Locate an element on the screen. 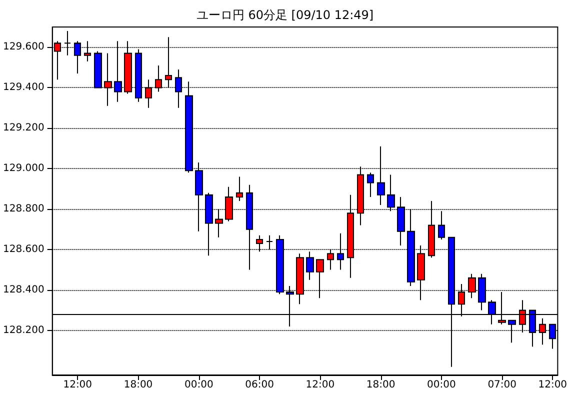 This screenshot has width=570, height=398. y-tick-label: 129.000 is located at coordinates (23, 168).